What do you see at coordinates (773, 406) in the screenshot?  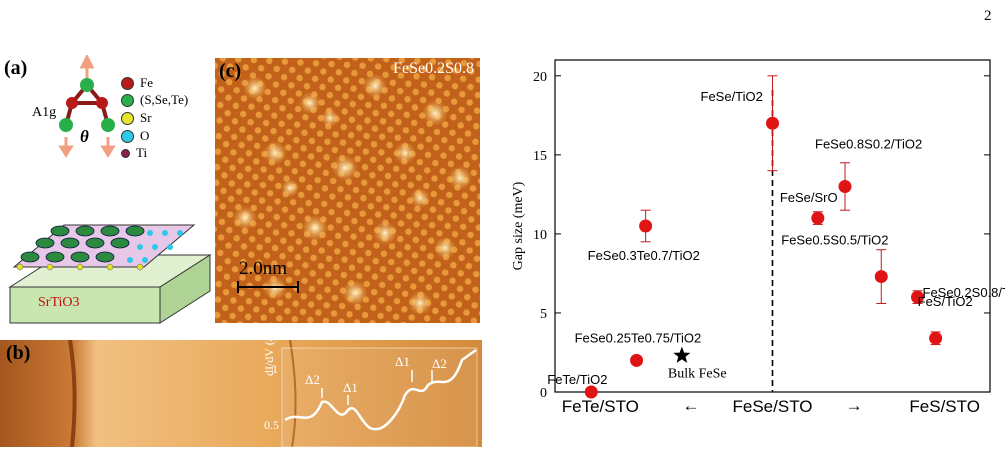 I see `x-category-label: FeSe/STO` at bounding box center [773, 406].